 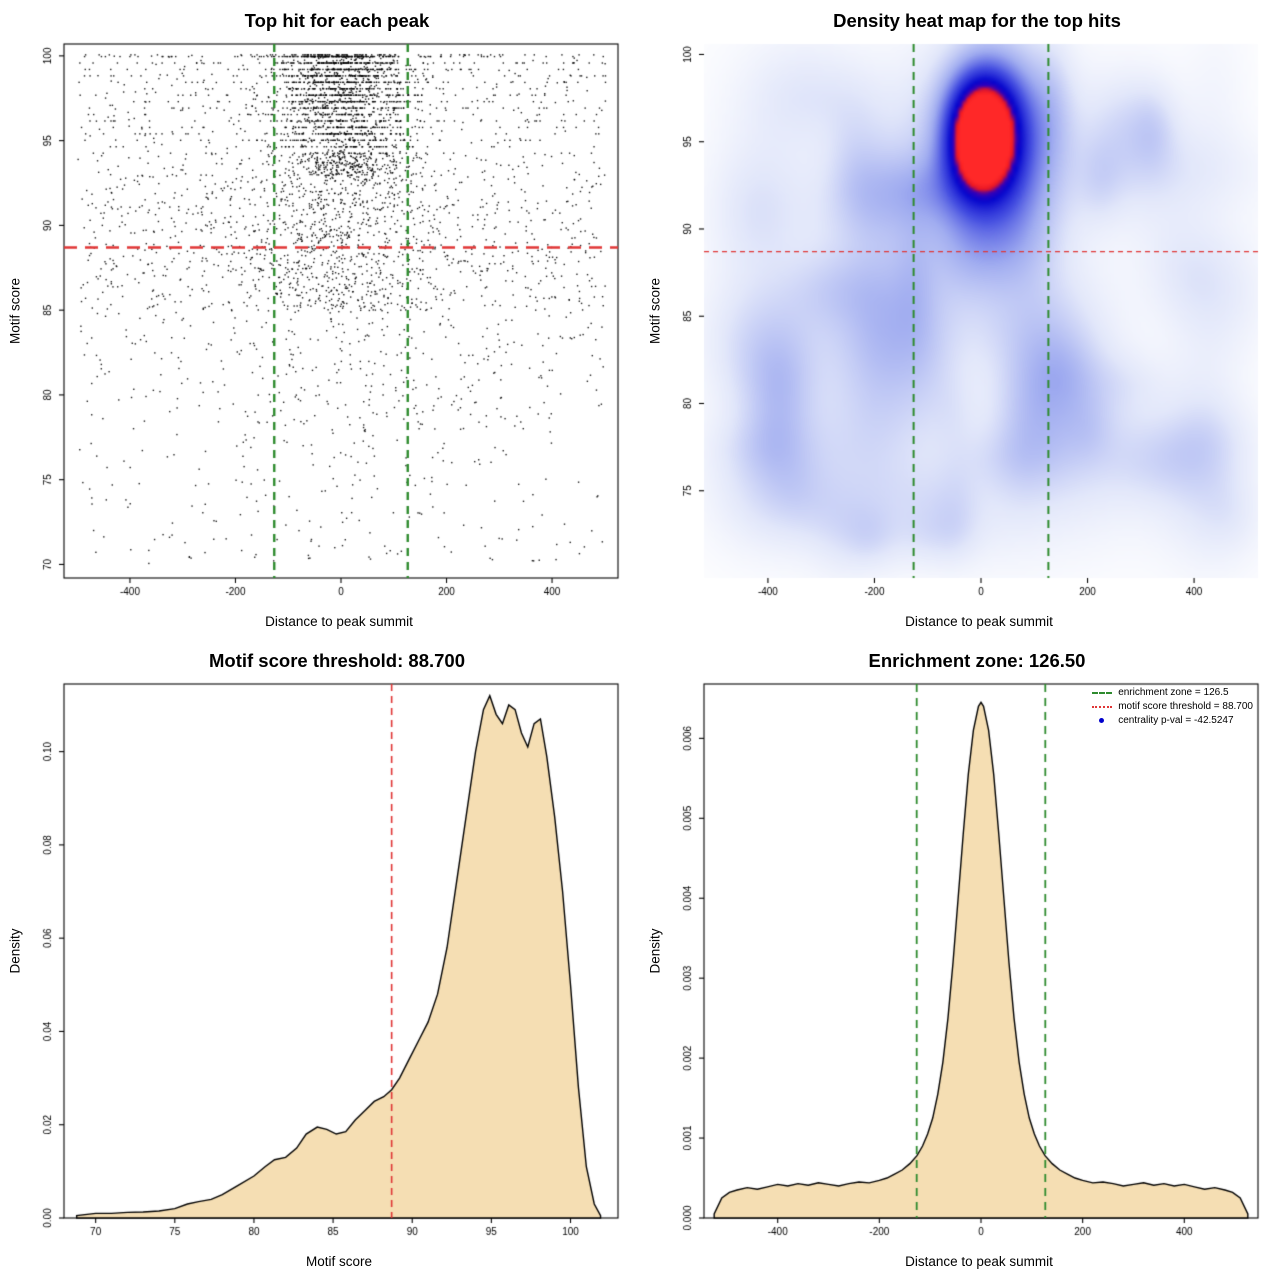 What do you see at coordinates (1176, 720) in the screenshot?
I see `legend-label: centrality p-val = -42.5247` at bounding box center [1176, 720].